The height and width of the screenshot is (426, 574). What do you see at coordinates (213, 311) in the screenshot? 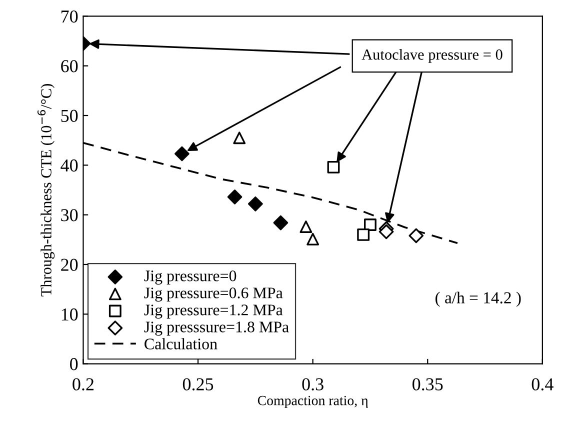
I see `legend-label: Jig pressure=1.2 MPa` at bounding box center [213, 311].